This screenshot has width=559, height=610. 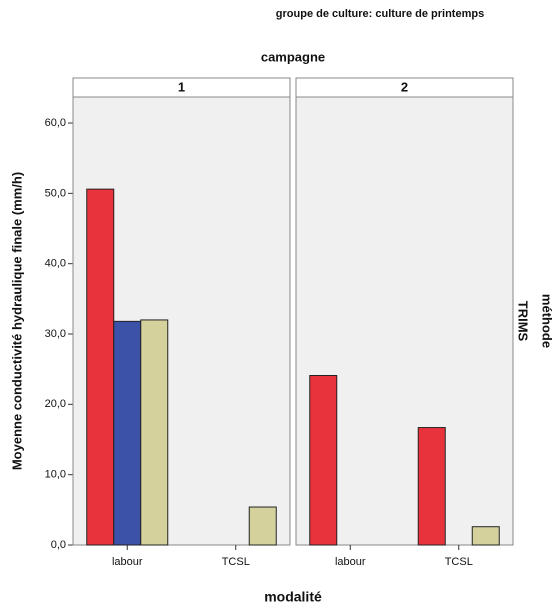 What do you see at coordinates (55, 264) in the screenshot?
I see `y-tick-label: 40,0` at bounding box center [55, 264].